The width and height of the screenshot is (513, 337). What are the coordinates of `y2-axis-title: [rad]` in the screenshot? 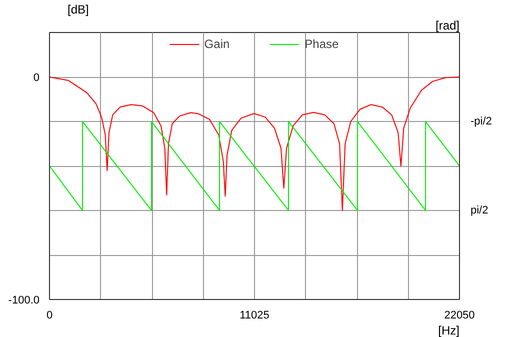 It's located at (447, 25).